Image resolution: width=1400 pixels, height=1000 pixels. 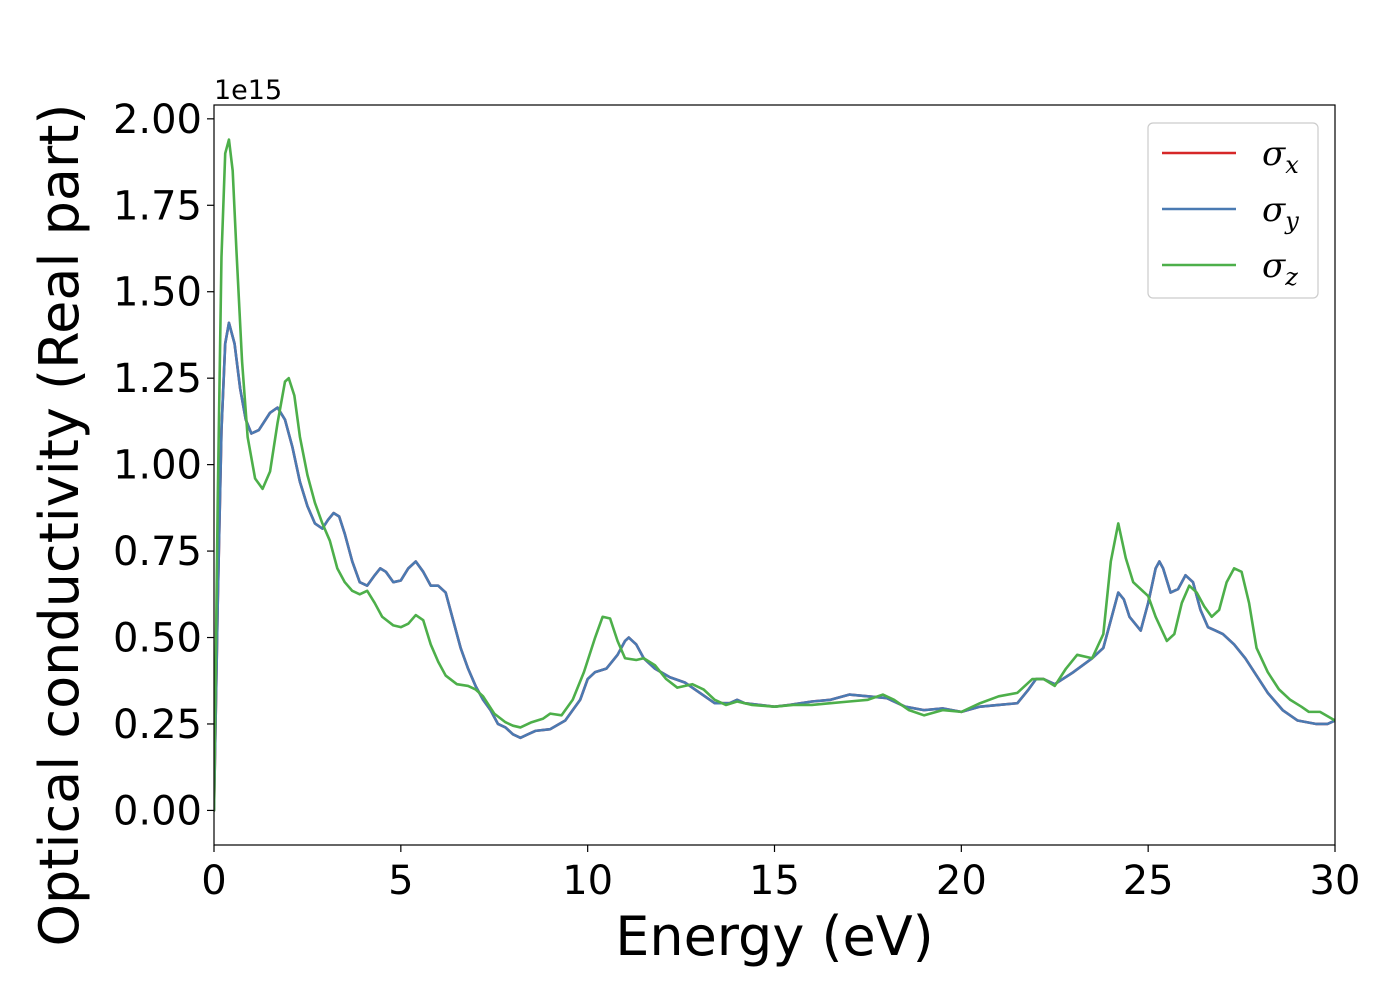 What do you see at coordinates (1335, 881) in the screenshot?
I see `x-tick-label: 30` at bounding box center [1335, 881].